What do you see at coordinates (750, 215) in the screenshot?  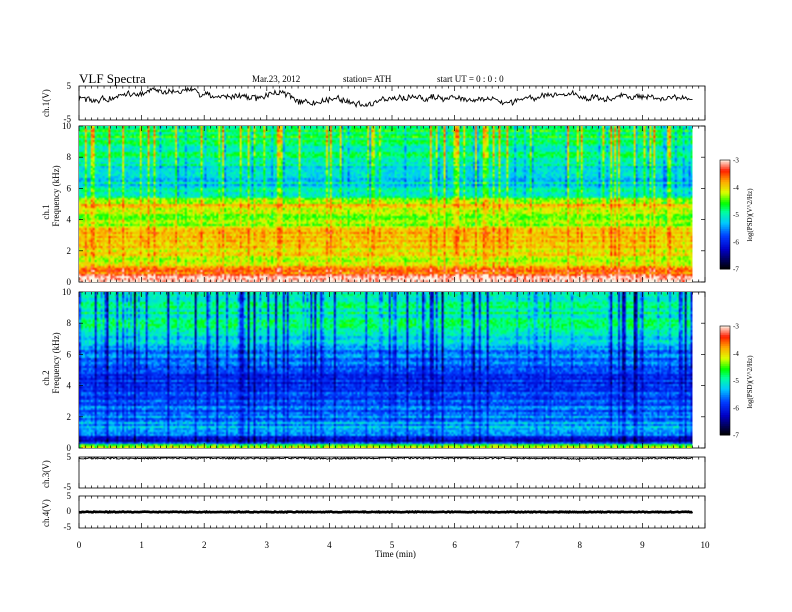 I see `ch1-colorbar-label: log(PSD)(V^2/Hz)` at bounding box center [750, 215].